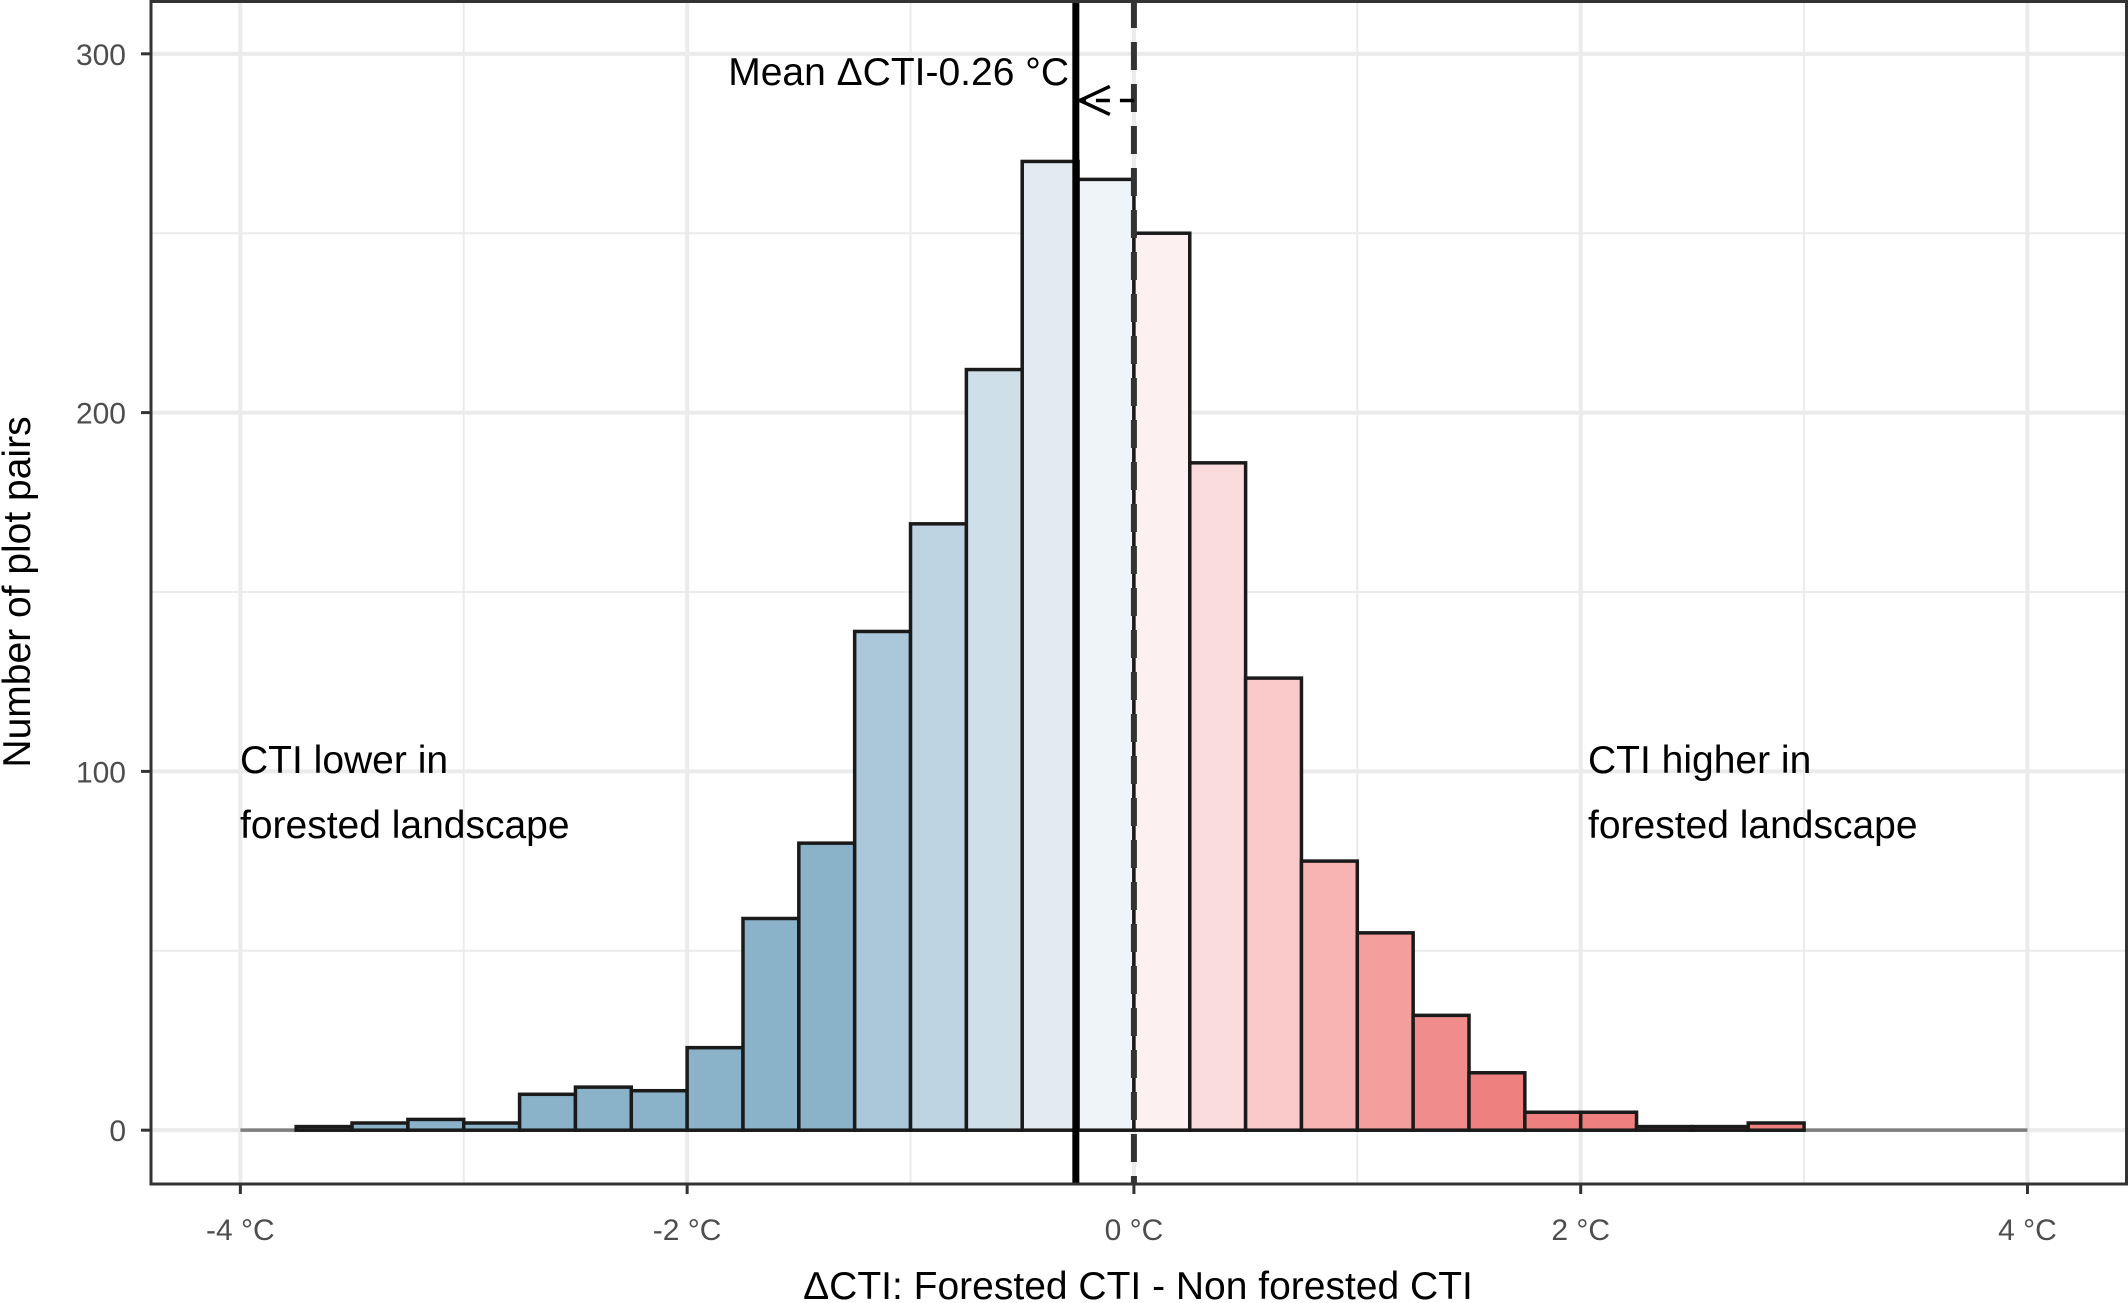  What do you see at coordinates (1134, 1230) in the screenshot?
I see `x-tick-label: 0 °C` at bounding box center [1134, 1230].